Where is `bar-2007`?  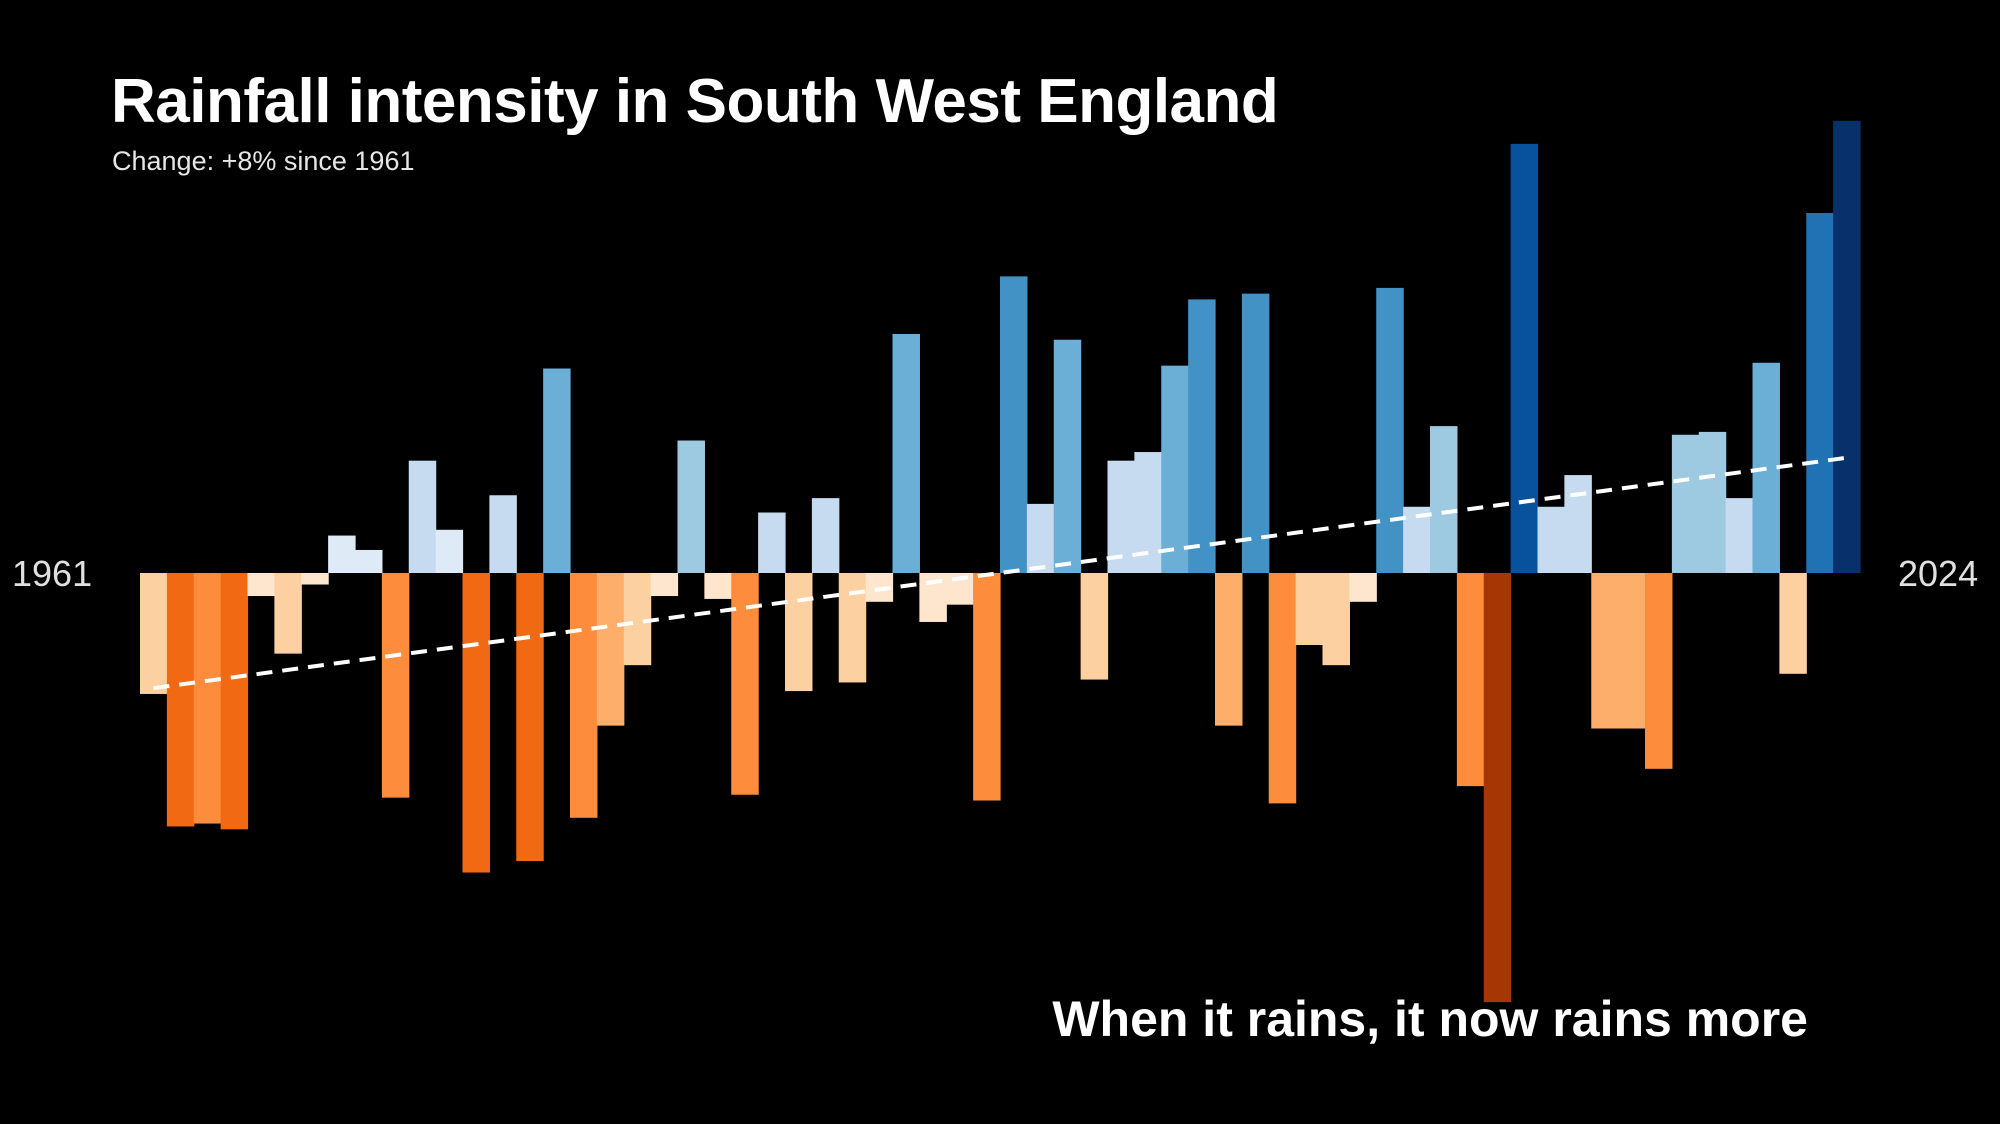
bar-2007 is located at coordinates (1390, 430).